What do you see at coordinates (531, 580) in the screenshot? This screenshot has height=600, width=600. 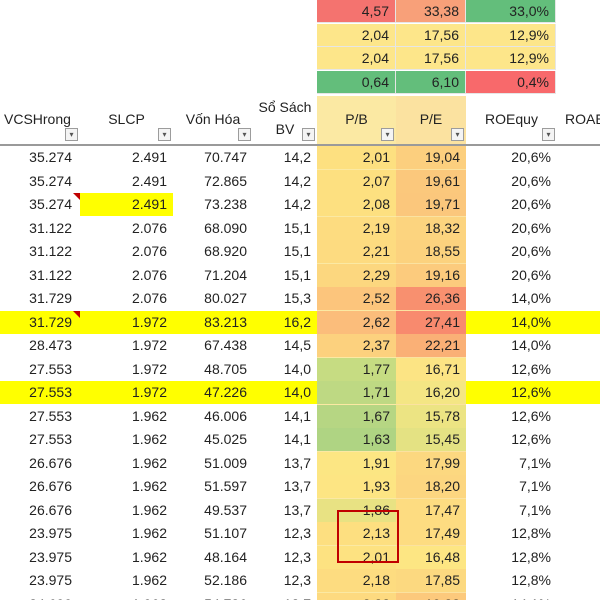 I see `cell-roe: 12,8%` at bounding box center [531, 580].